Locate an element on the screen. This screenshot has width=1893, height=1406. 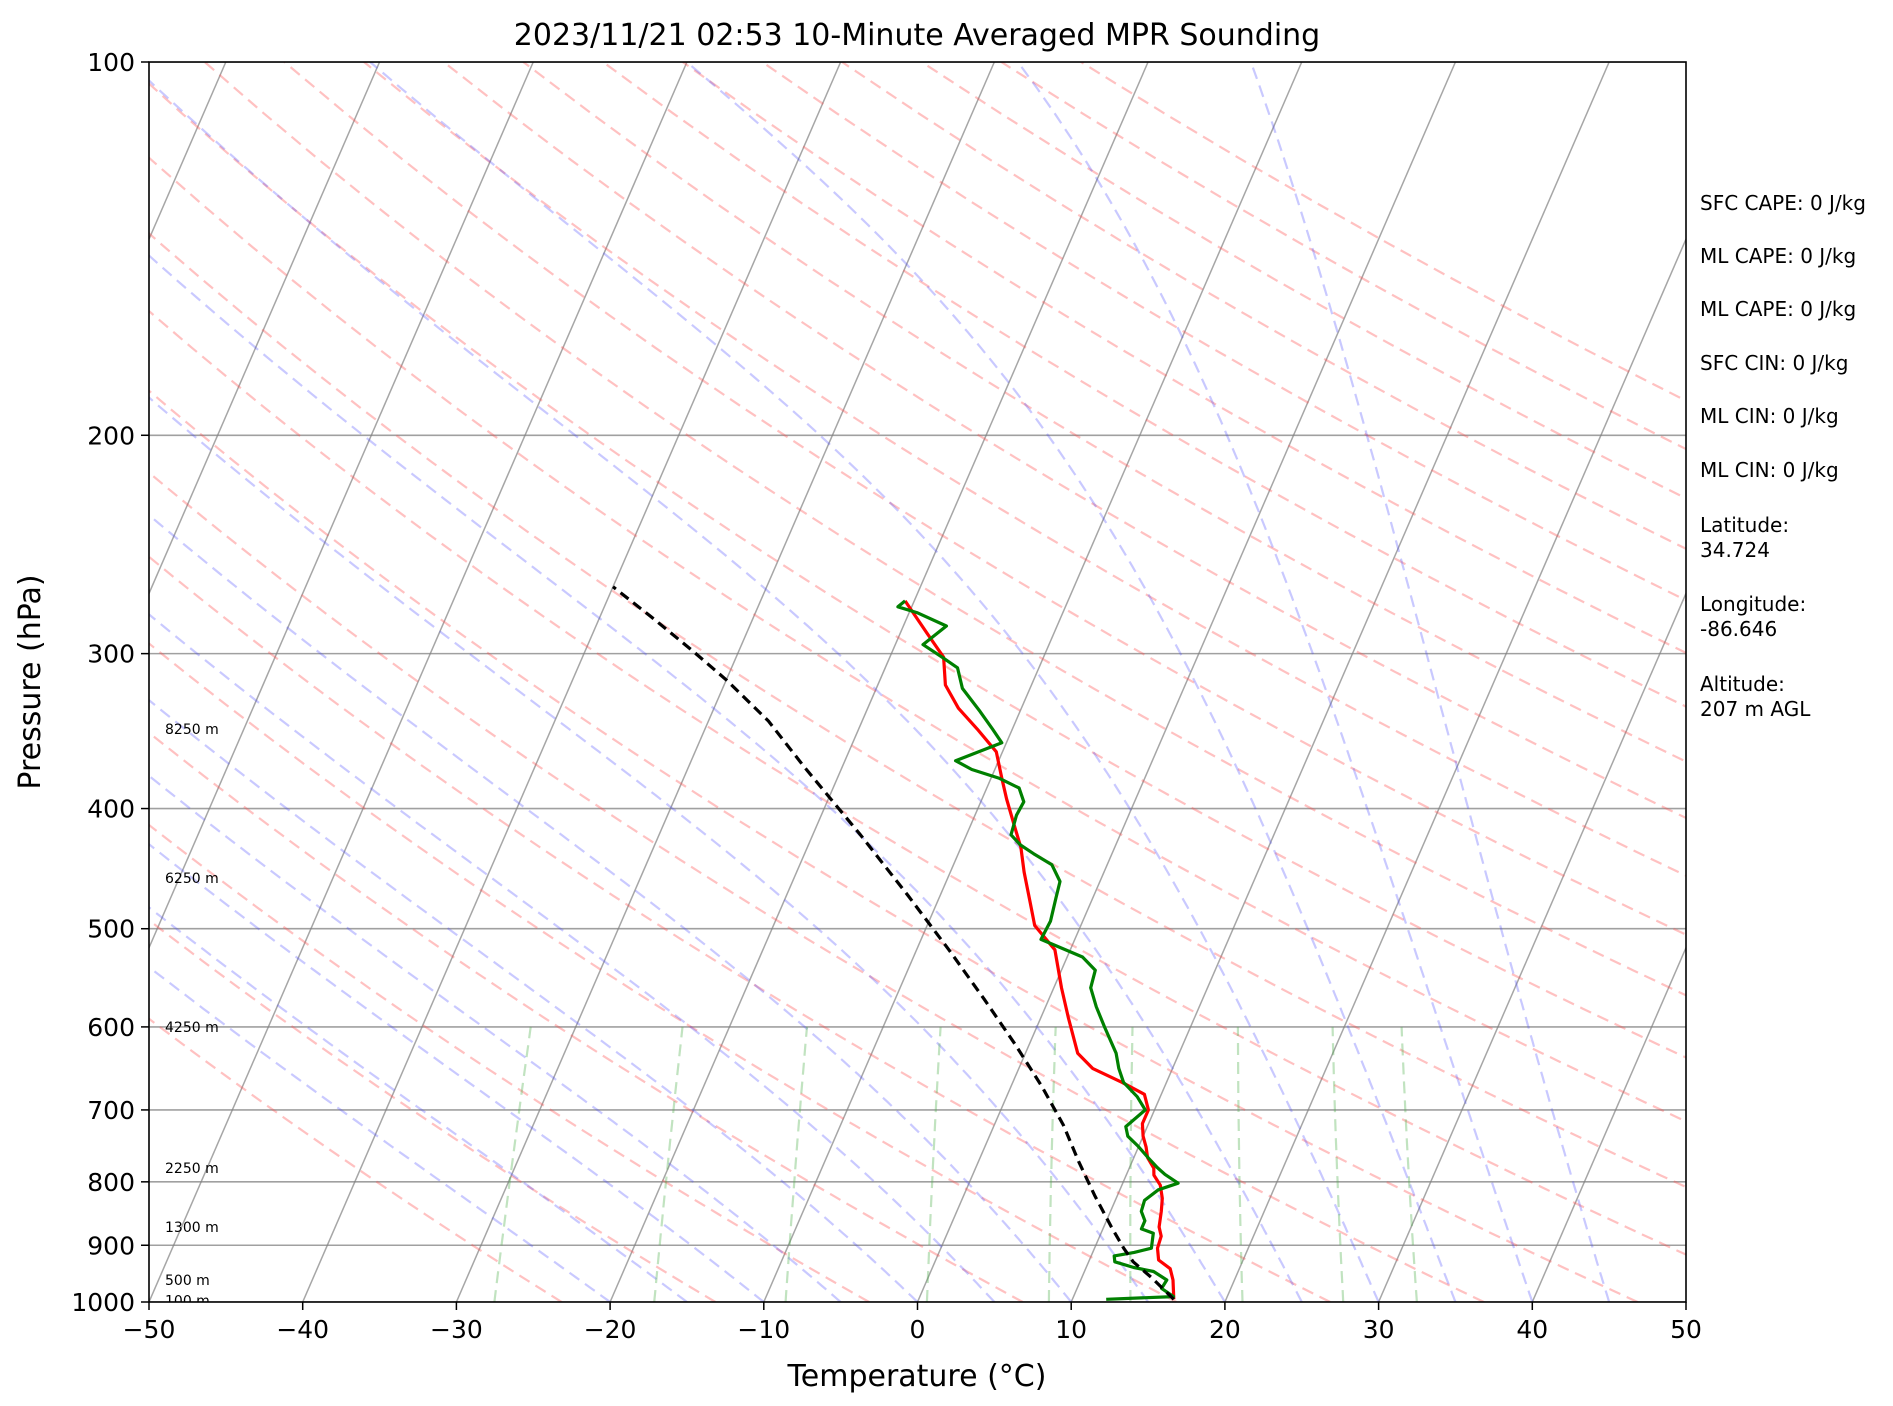
x-tick-label: 20 is located at coordinates (1225, 1329).